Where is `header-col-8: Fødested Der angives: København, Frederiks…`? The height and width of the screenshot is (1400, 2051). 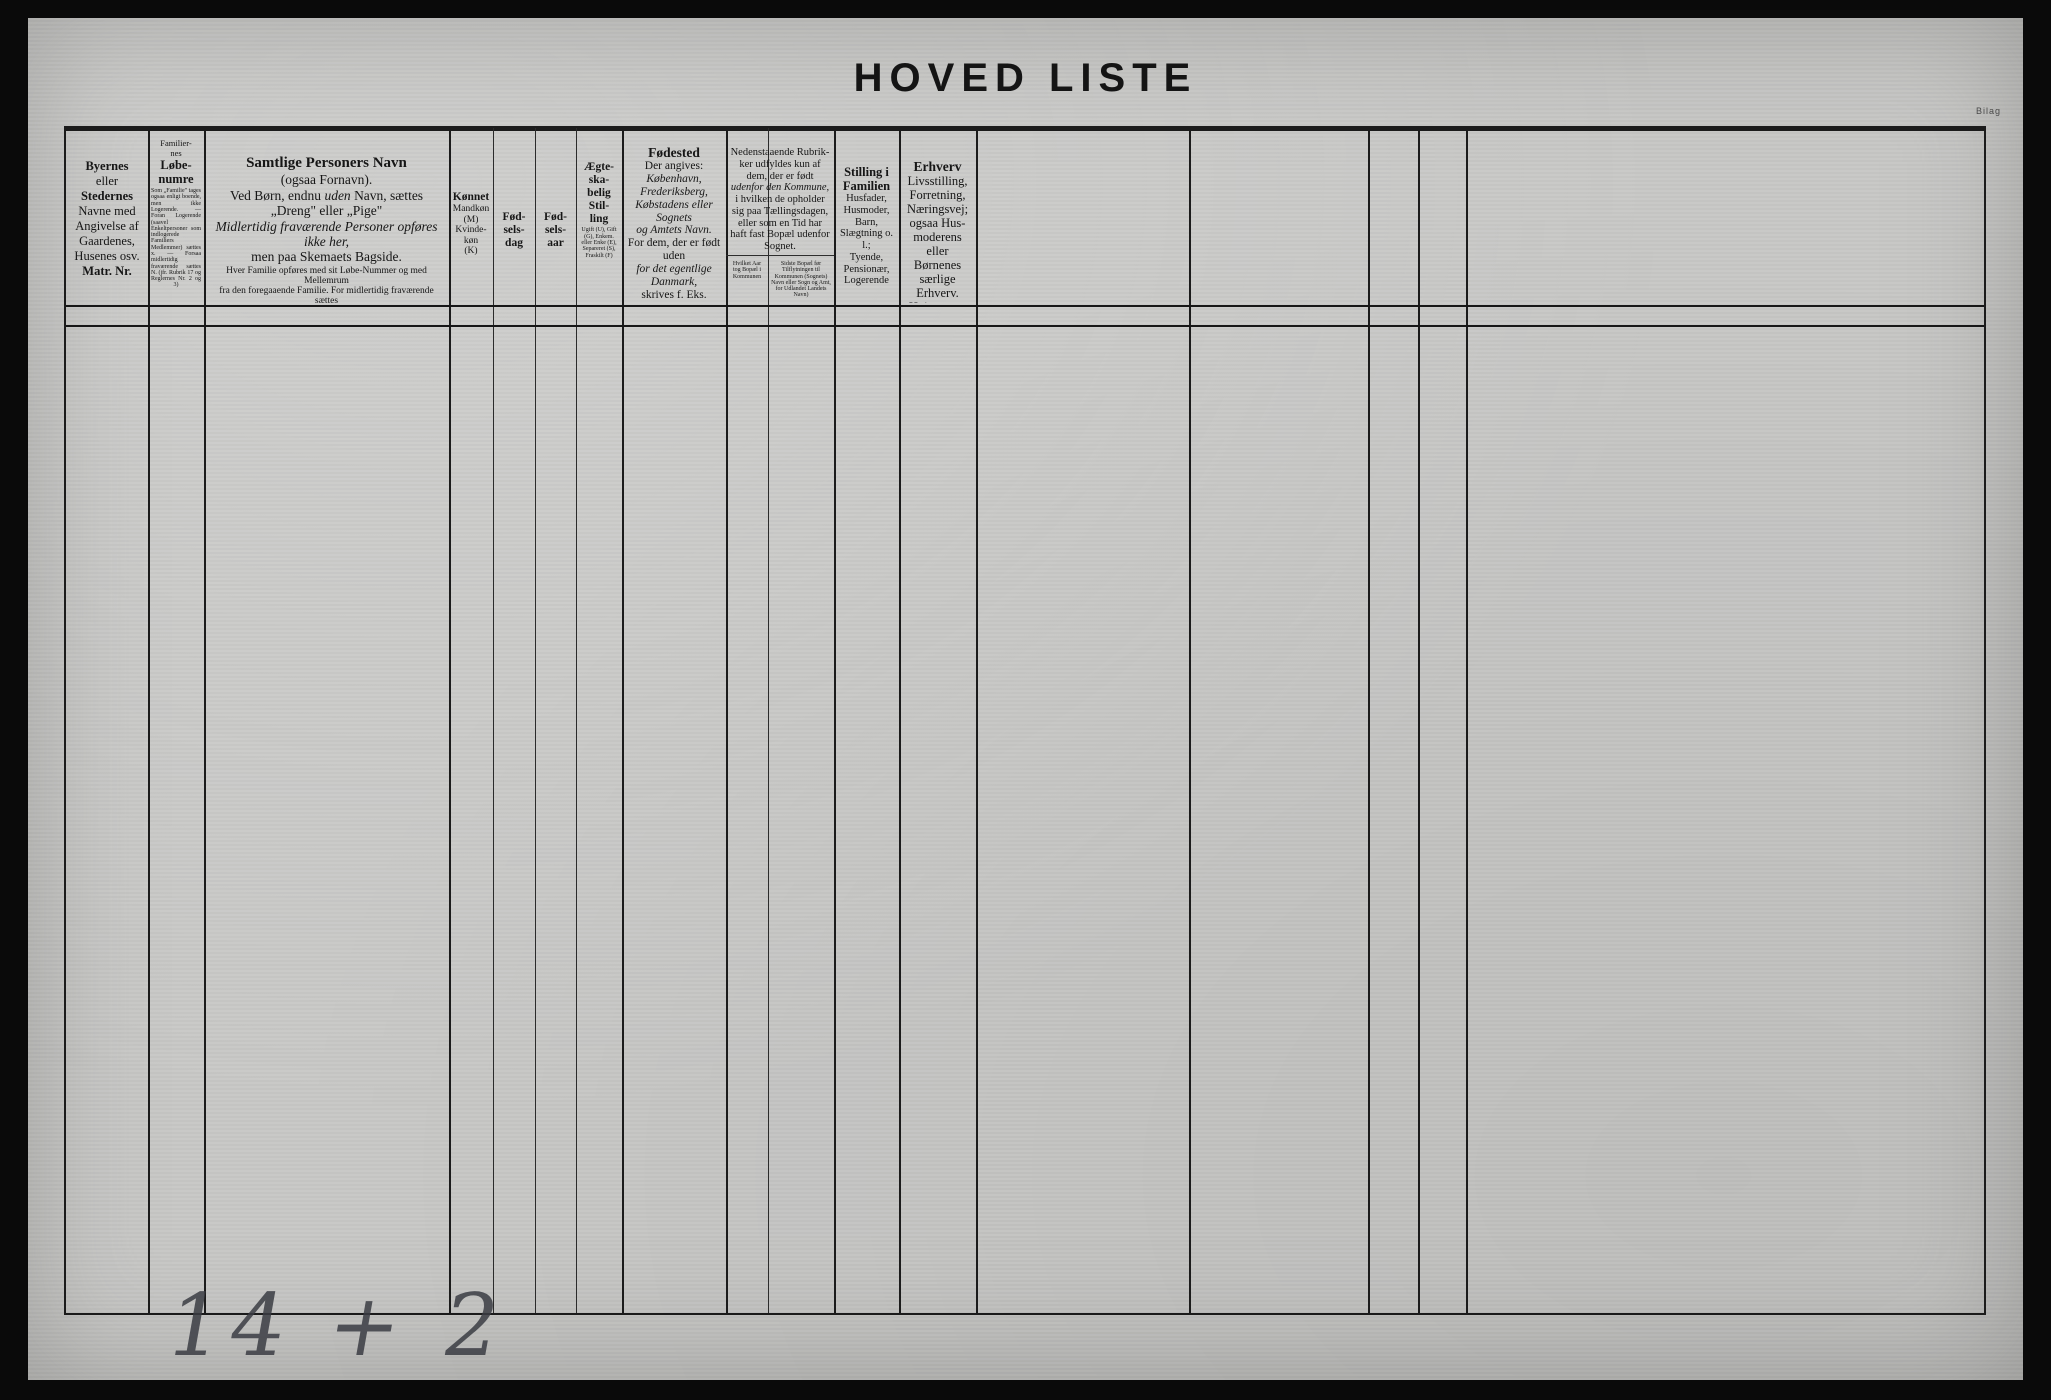
header-col-8: Fødested Der angives: København, Frederiks… is located at coordinates (674, 224).